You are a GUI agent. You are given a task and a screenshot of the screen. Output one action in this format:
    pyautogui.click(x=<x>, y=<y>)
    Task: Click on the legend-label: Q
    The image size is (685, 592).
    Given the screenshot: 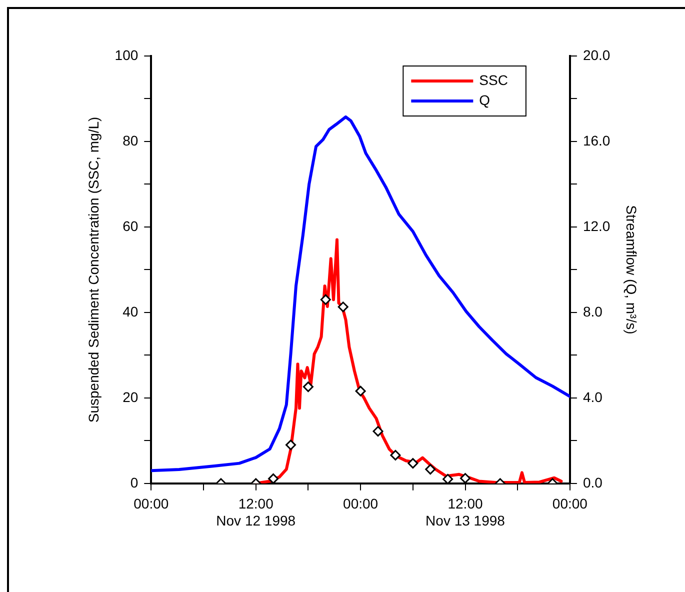 What is the action you would take?
    pyautogui.click(x=484, y=100)
    